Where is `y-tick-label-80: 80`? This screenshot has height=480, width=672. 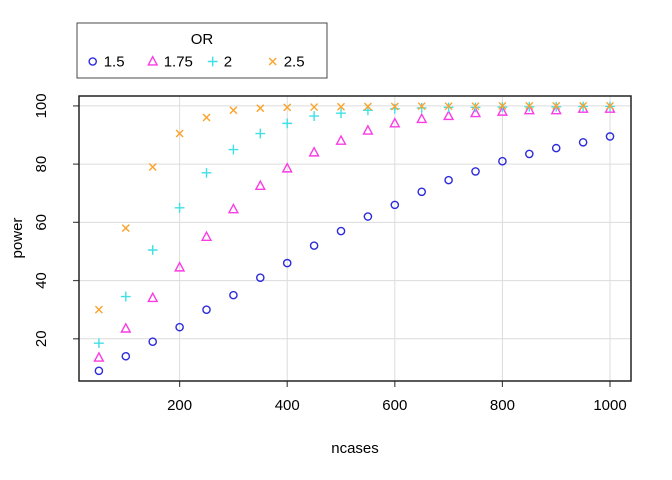 y-tick-label-80: 80 is located at coordinates (41, 164).